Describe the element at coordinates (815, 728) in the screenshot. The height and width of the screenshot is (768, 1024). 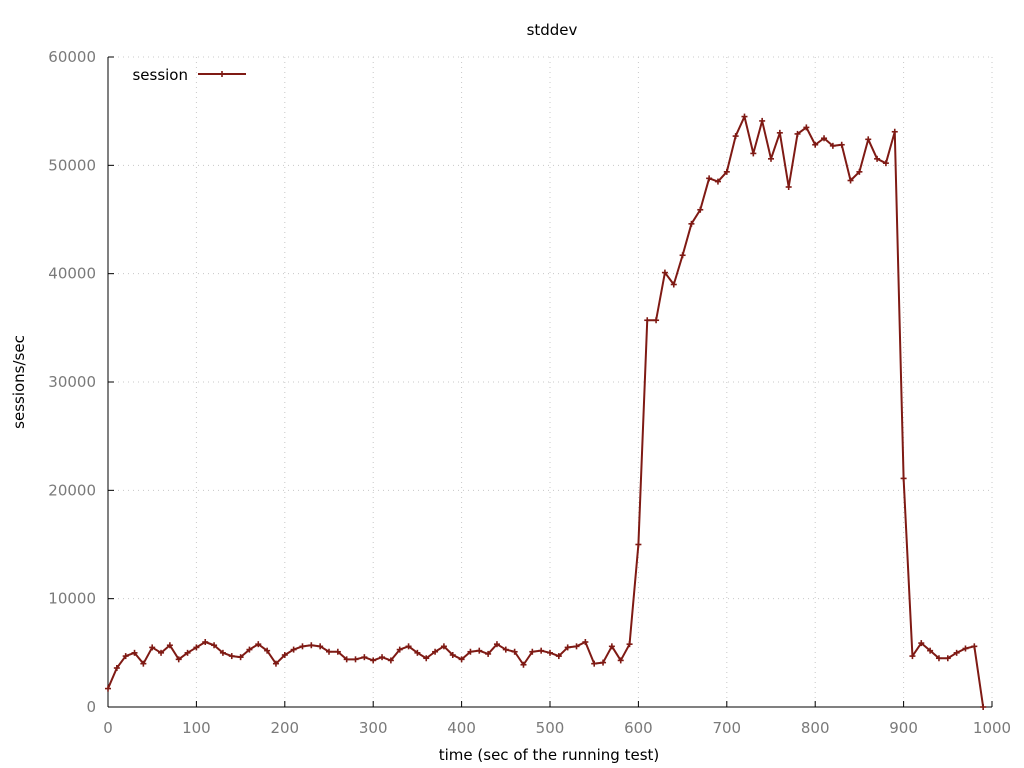
I see `x-tick-label: 800` at that location.